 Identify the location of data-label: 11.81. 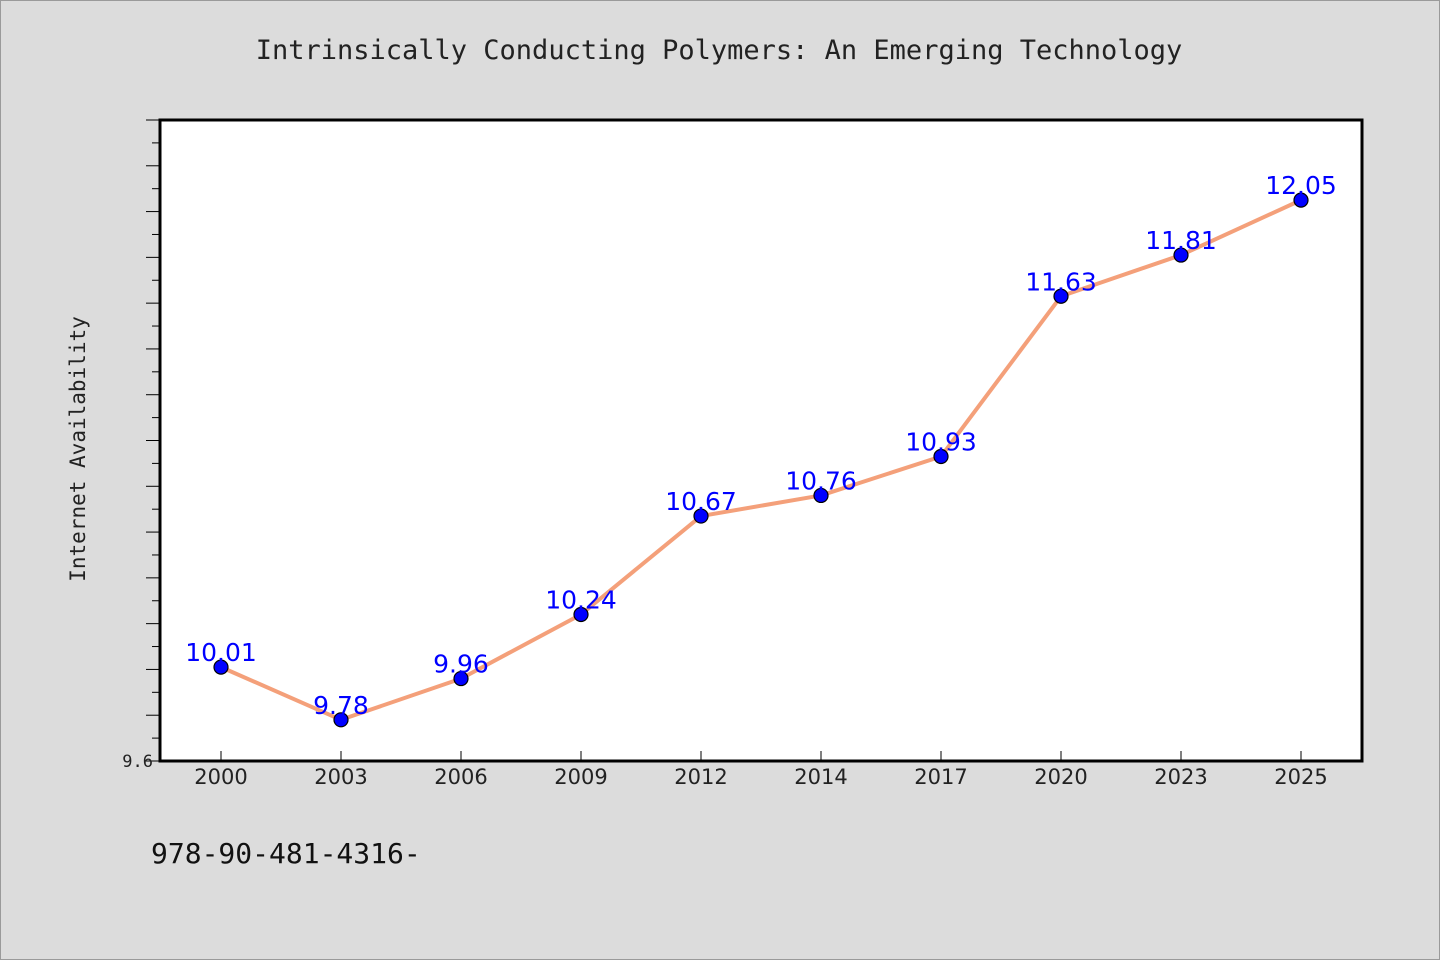
(1181, 240).